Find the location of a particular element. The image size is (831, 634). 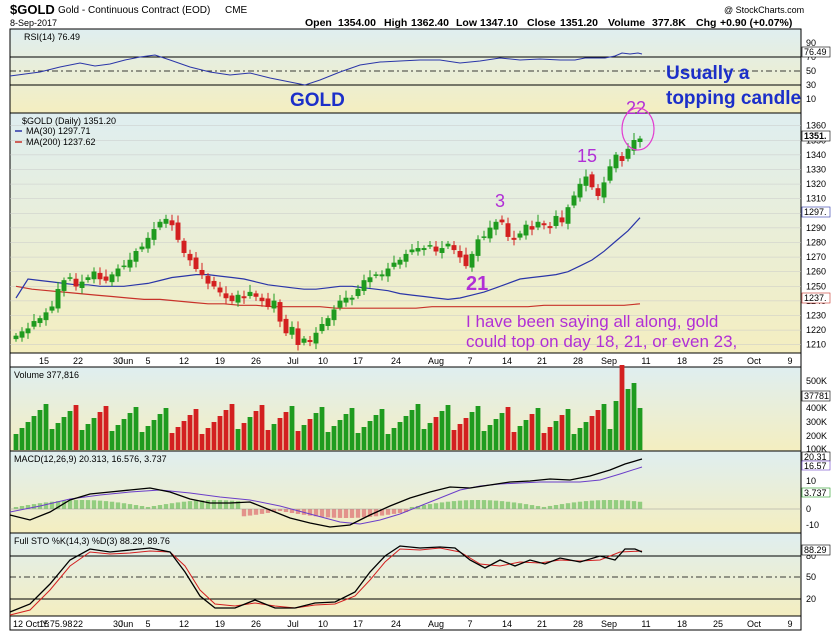

price-tick: 1360 is located at coordinates (816, 126).